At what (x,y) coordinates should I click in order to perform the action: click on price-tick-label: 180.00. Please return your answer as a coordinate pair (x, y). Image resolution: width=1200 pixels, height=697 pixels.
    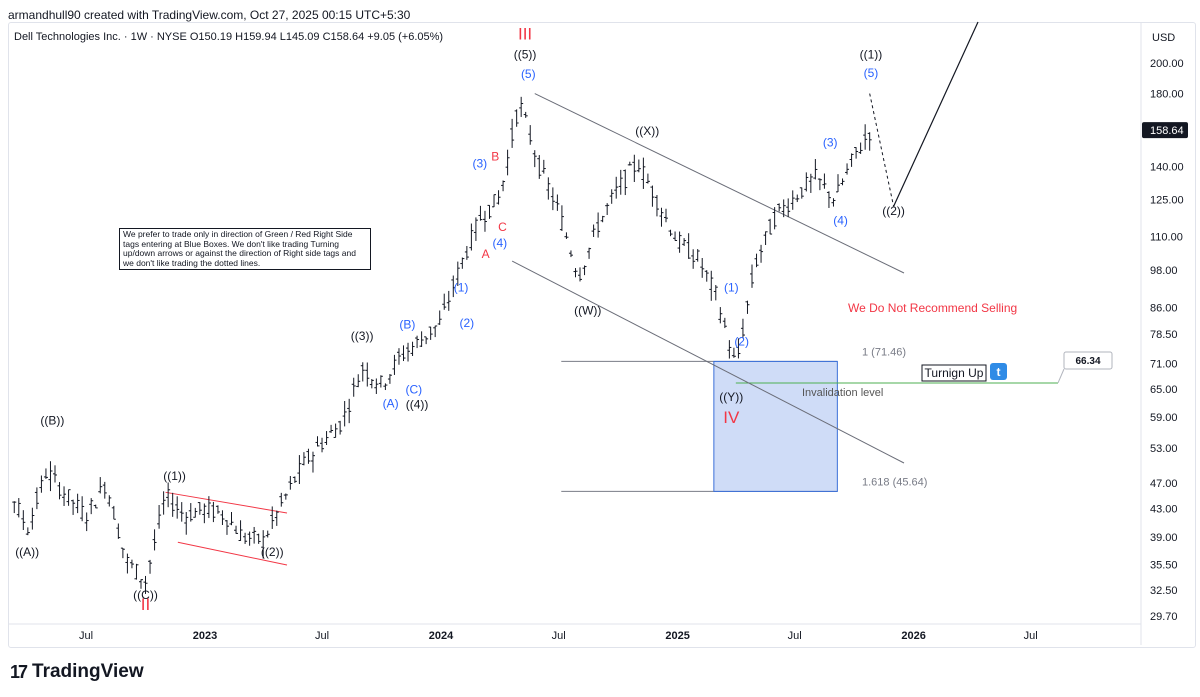
    Looking at the image, I should click on (1167, 95).